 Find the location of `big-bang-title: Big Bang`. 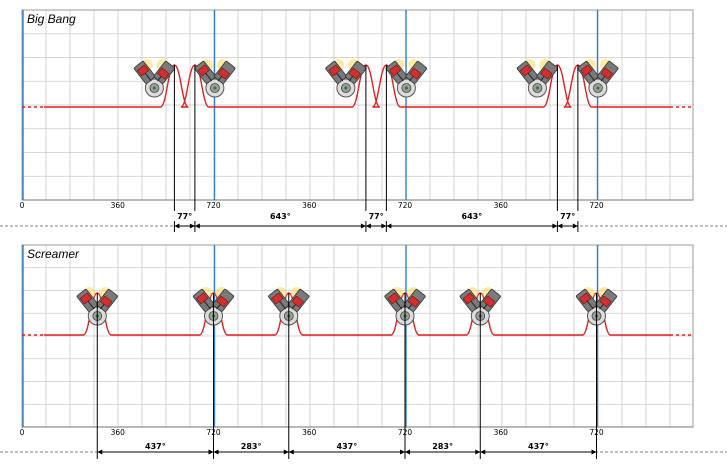

big-bang-title: Big Bang is located at coordinates (51, 19).